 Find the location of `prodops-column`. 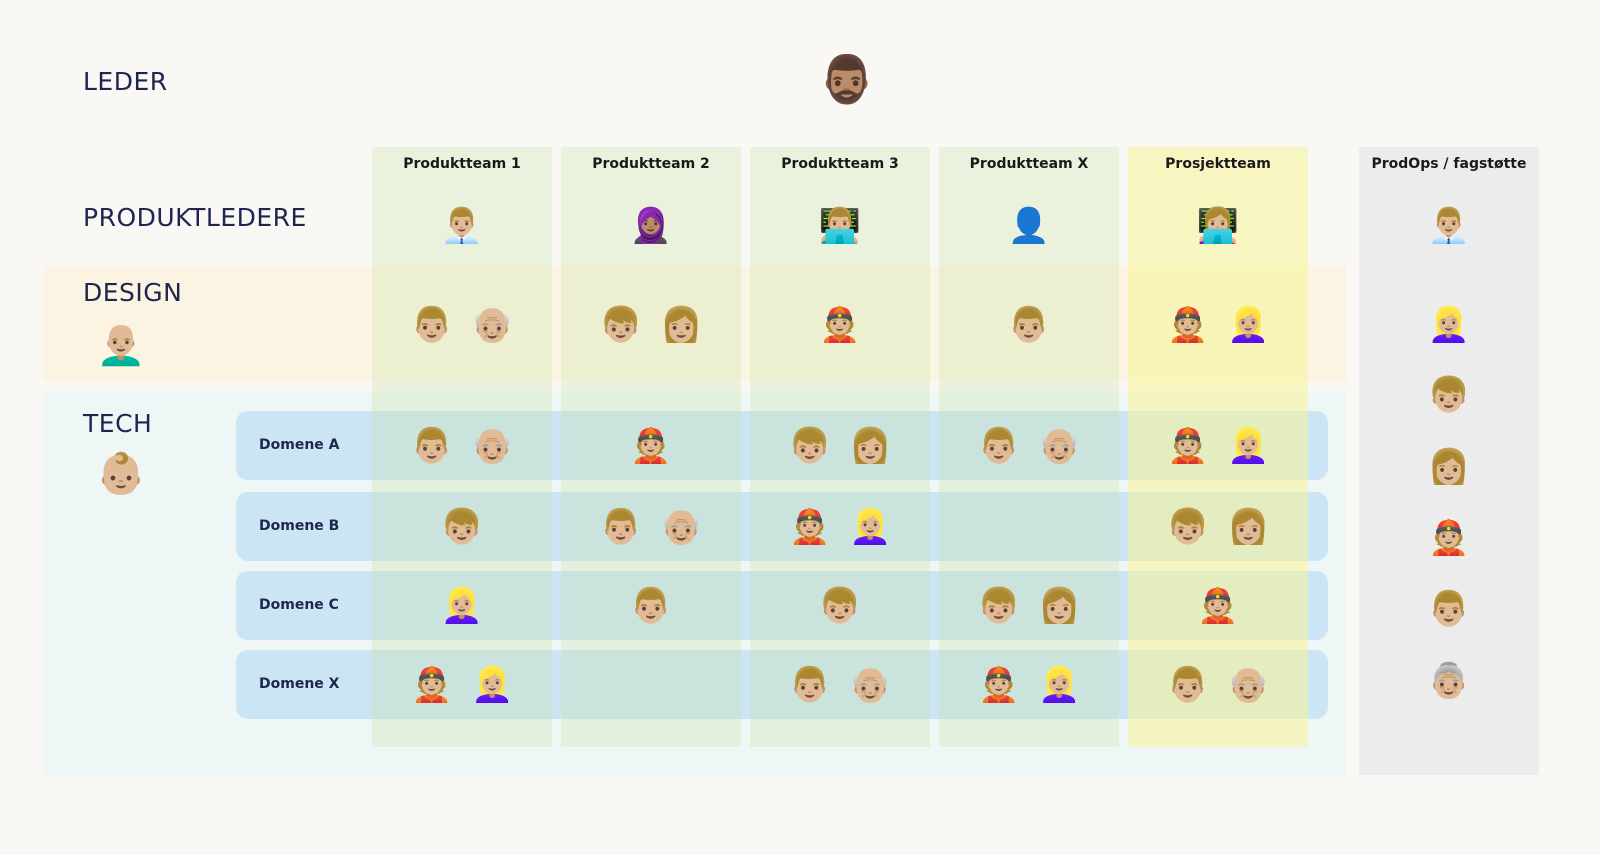

prodops-column is located at coordinates (1449, 461).